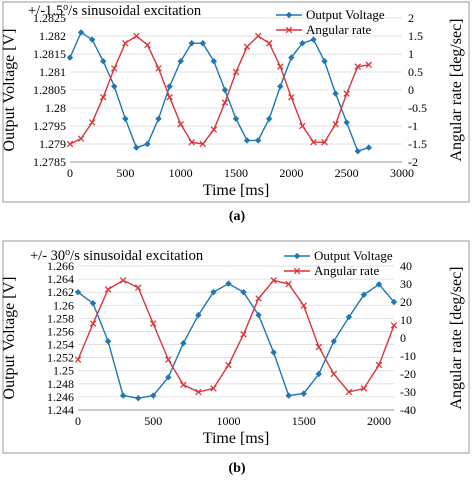 This screenshot has width=474, height=480. What do you see at coordinates (408, 392) in the screenshot?
I see `right-tick-label: -30` at bounding box center [408, 392].